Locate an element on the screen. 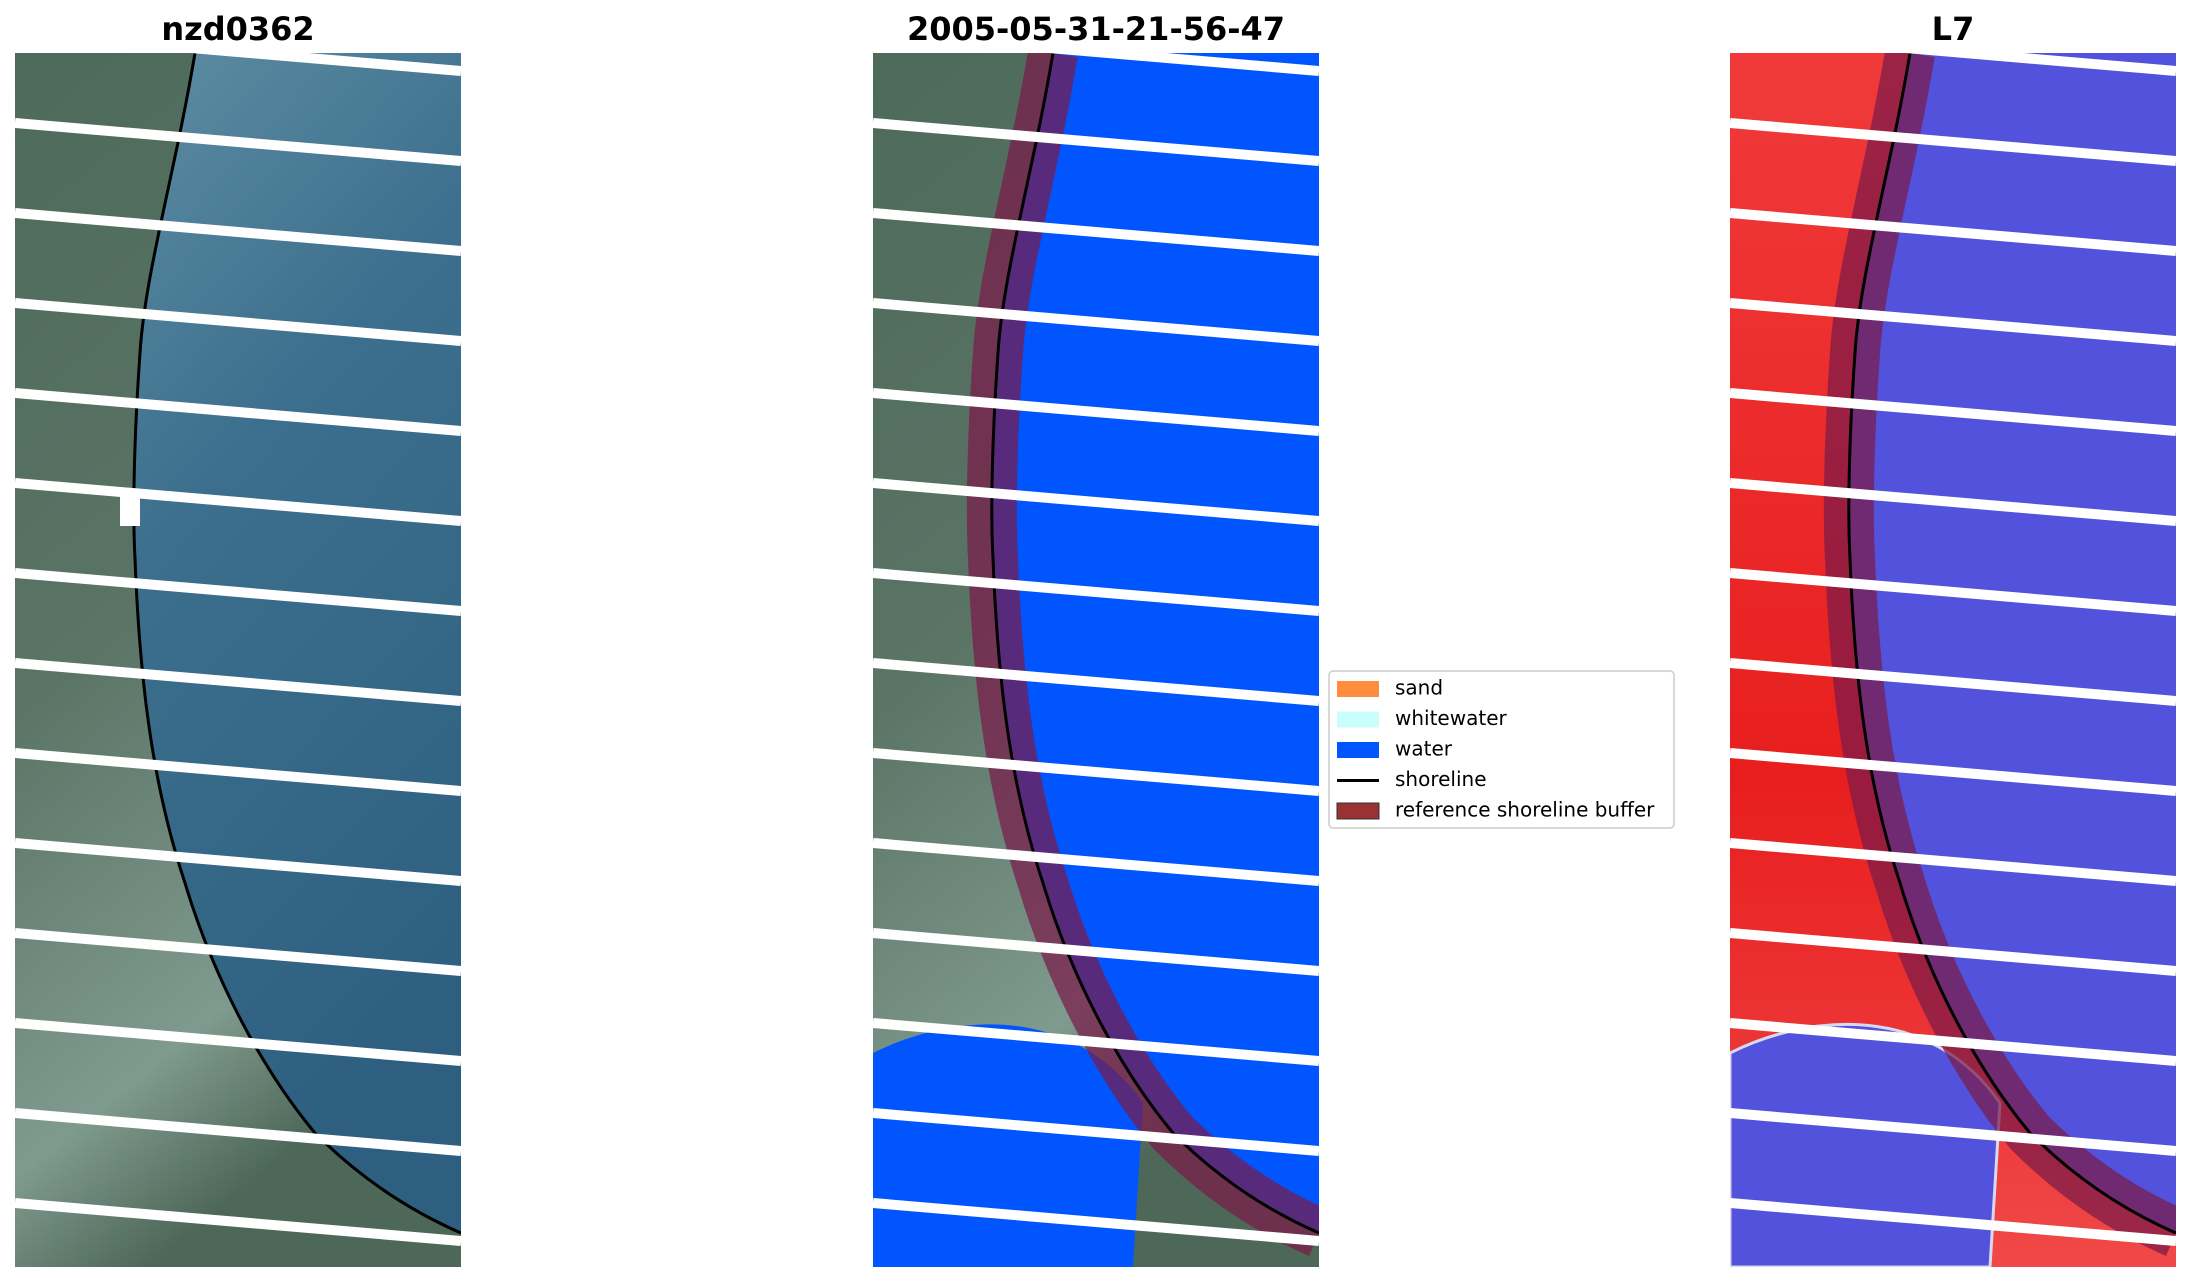 This screenshot has height=1283, width=2191. legend-box is located at coordinates (1501, 749).